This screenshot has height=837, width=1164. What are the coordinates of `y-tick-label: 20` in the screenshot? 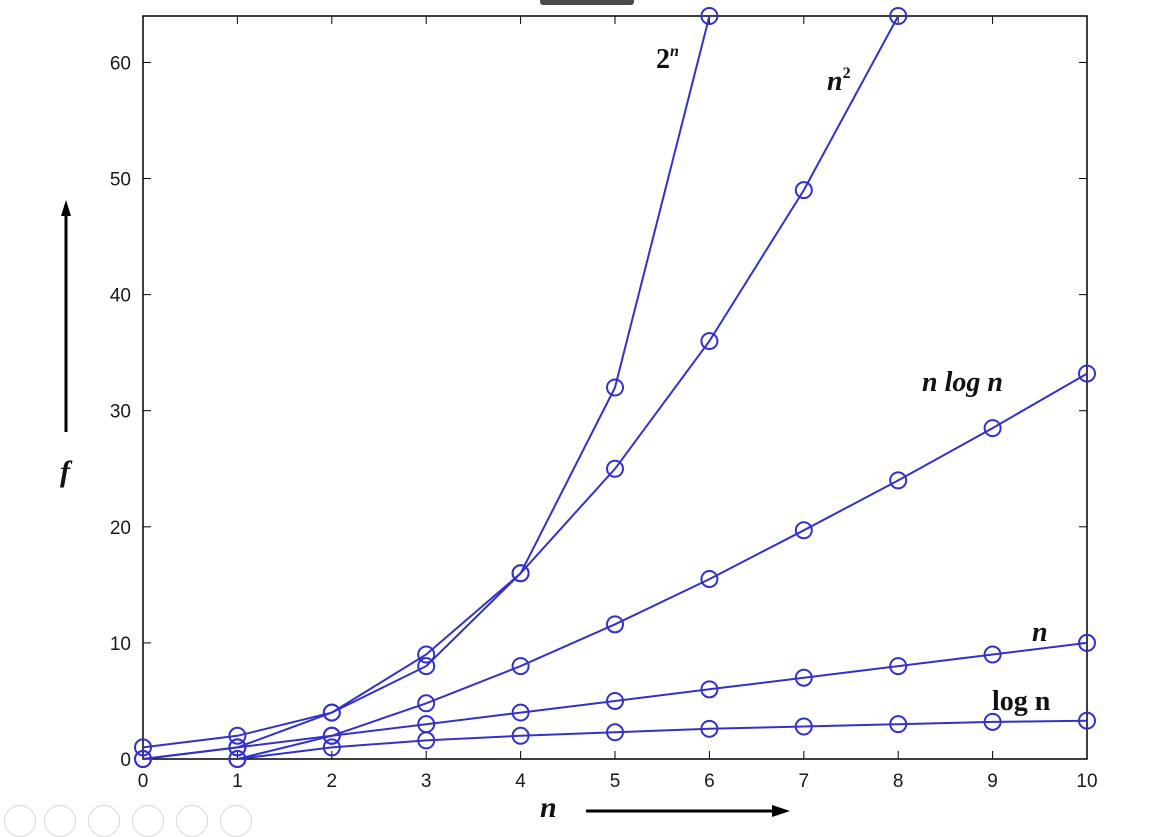 It's located at (120, 528).